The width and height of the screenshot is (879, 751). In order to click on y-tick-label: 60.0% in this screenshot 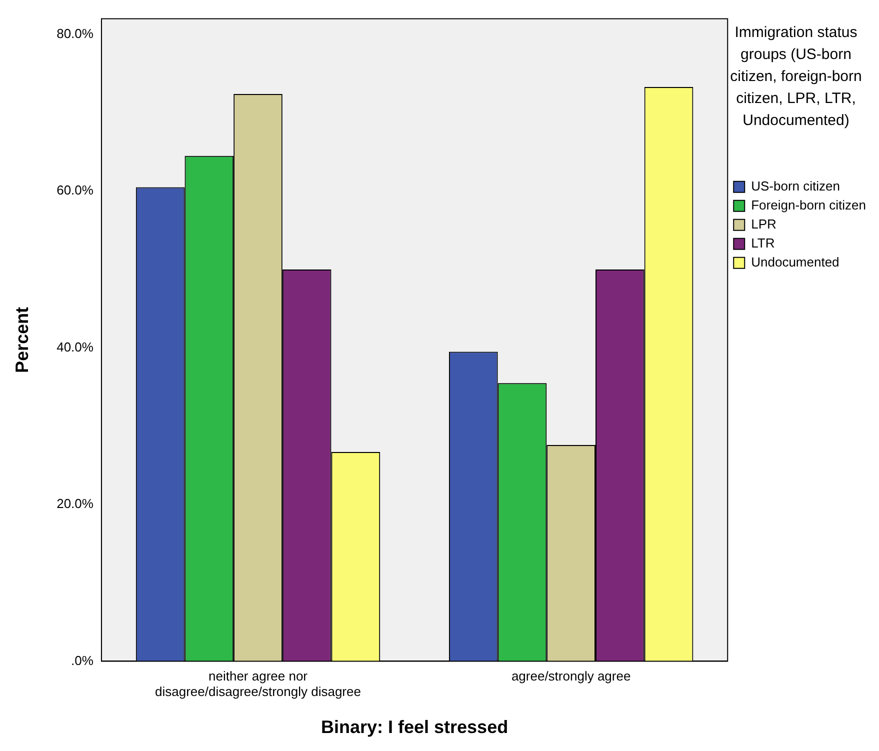, I will do `click(75, 190)`.